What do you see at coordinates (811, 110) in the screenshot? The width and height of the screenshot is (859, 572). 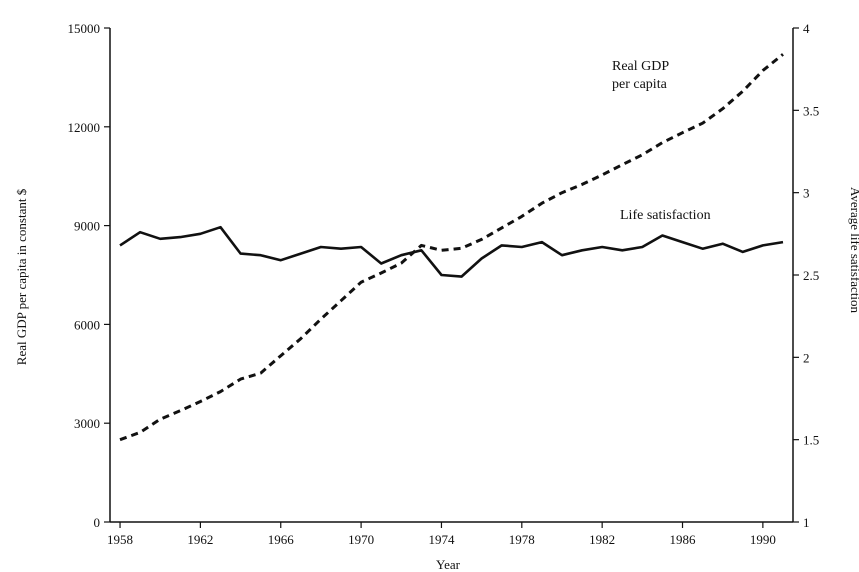 I see `y-right-tick-label: 3.5` at bounding box center [811, 110].